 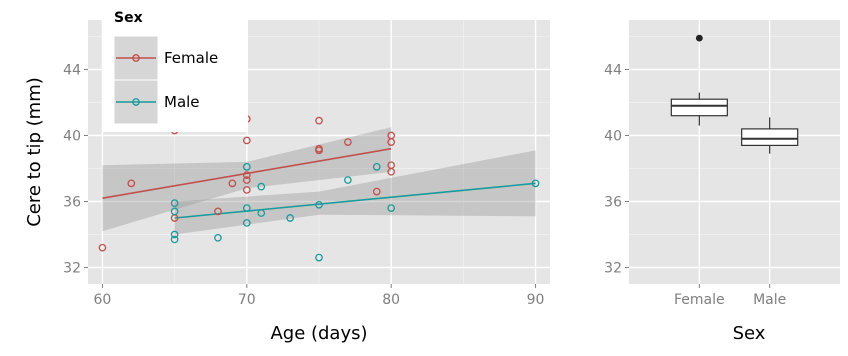 I want to click on scatter-x-axis-title: Age (days), so click(x=318, y=333).